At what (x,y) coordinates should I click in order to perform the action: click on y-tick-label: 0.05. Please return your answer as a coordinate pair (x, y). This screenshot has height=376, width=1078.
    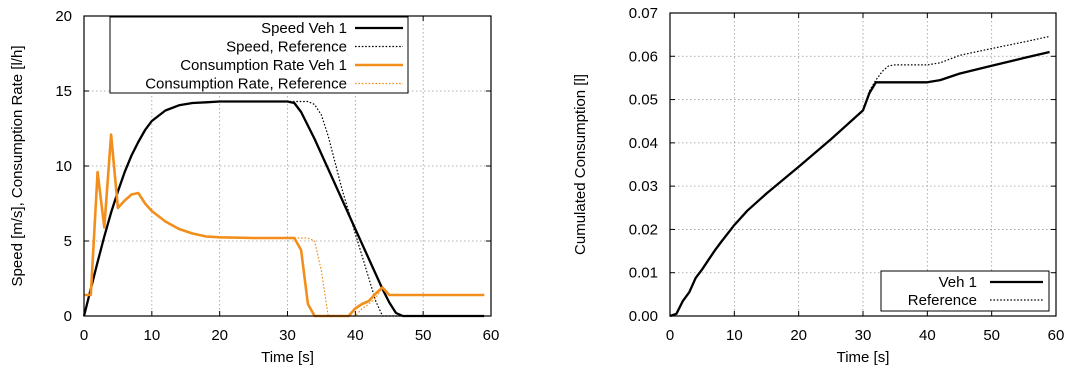
    Looking at the image, I should click on (643, 100).